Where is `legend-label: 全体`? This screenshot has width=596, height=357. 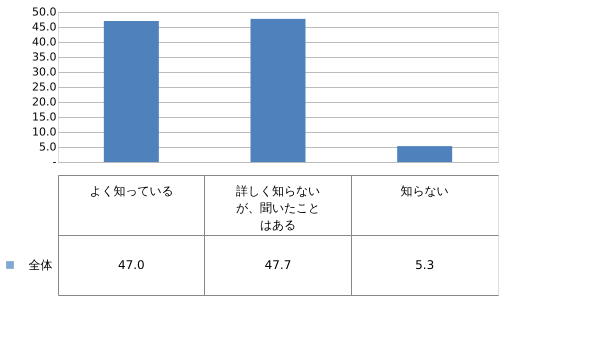 legend-label: 全体 is located at coordinates (40, 265).